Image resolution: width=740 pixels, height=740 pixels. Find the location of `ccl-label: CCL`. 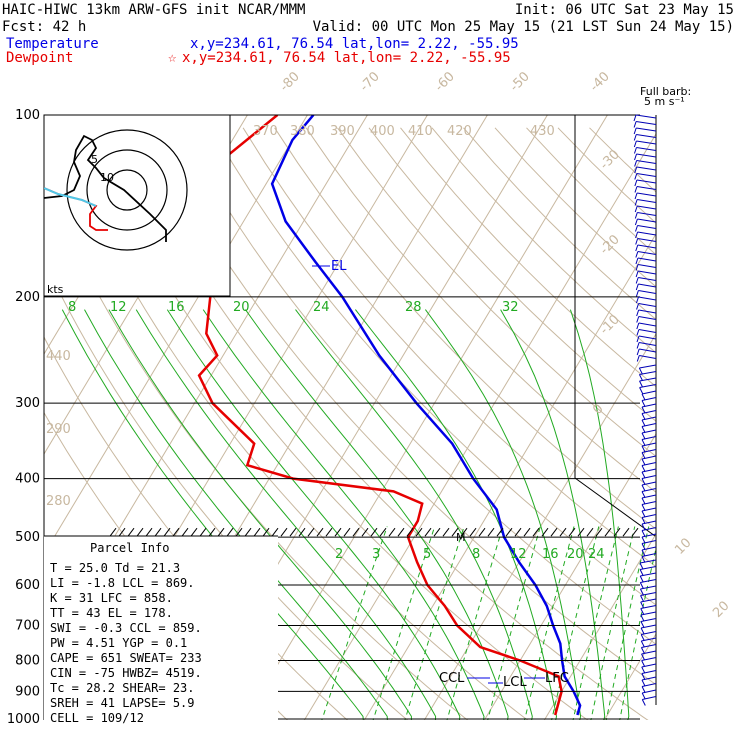

ccl-label: CCL is located at coordinates (452, 678).